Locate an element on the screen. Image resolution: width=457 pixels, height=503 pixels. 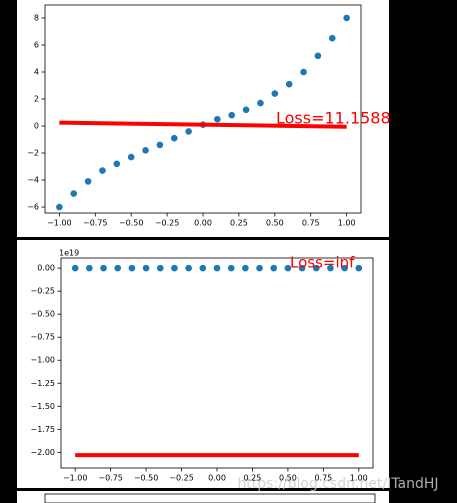
y-tick-label: −1.00 is located at coordinates (42, 360).